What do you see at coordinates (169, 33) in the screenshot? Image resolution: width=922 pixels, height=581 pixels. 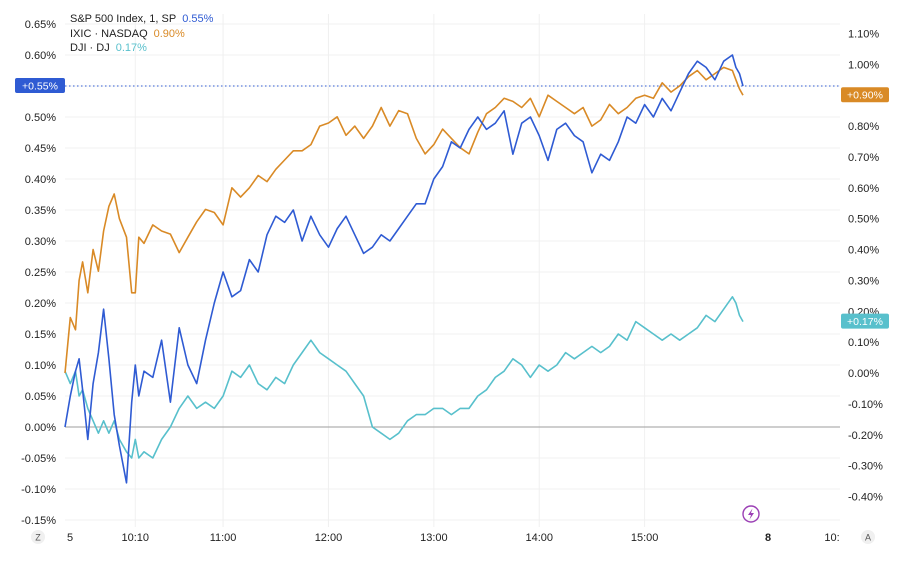 I see `legend-value: 0.90%` at bounding box center [169, 33].